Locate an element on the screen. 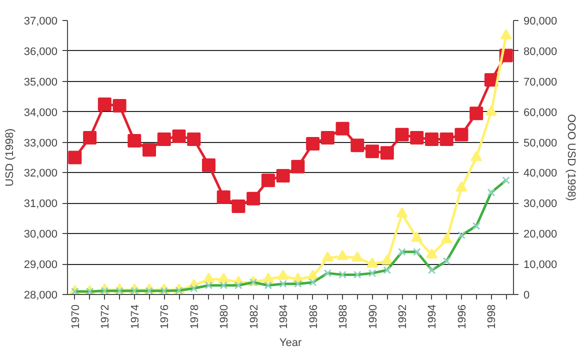 This screenshot has height=351, width=580. x-tick-label: 1994 is located at coordinates (432, 316).